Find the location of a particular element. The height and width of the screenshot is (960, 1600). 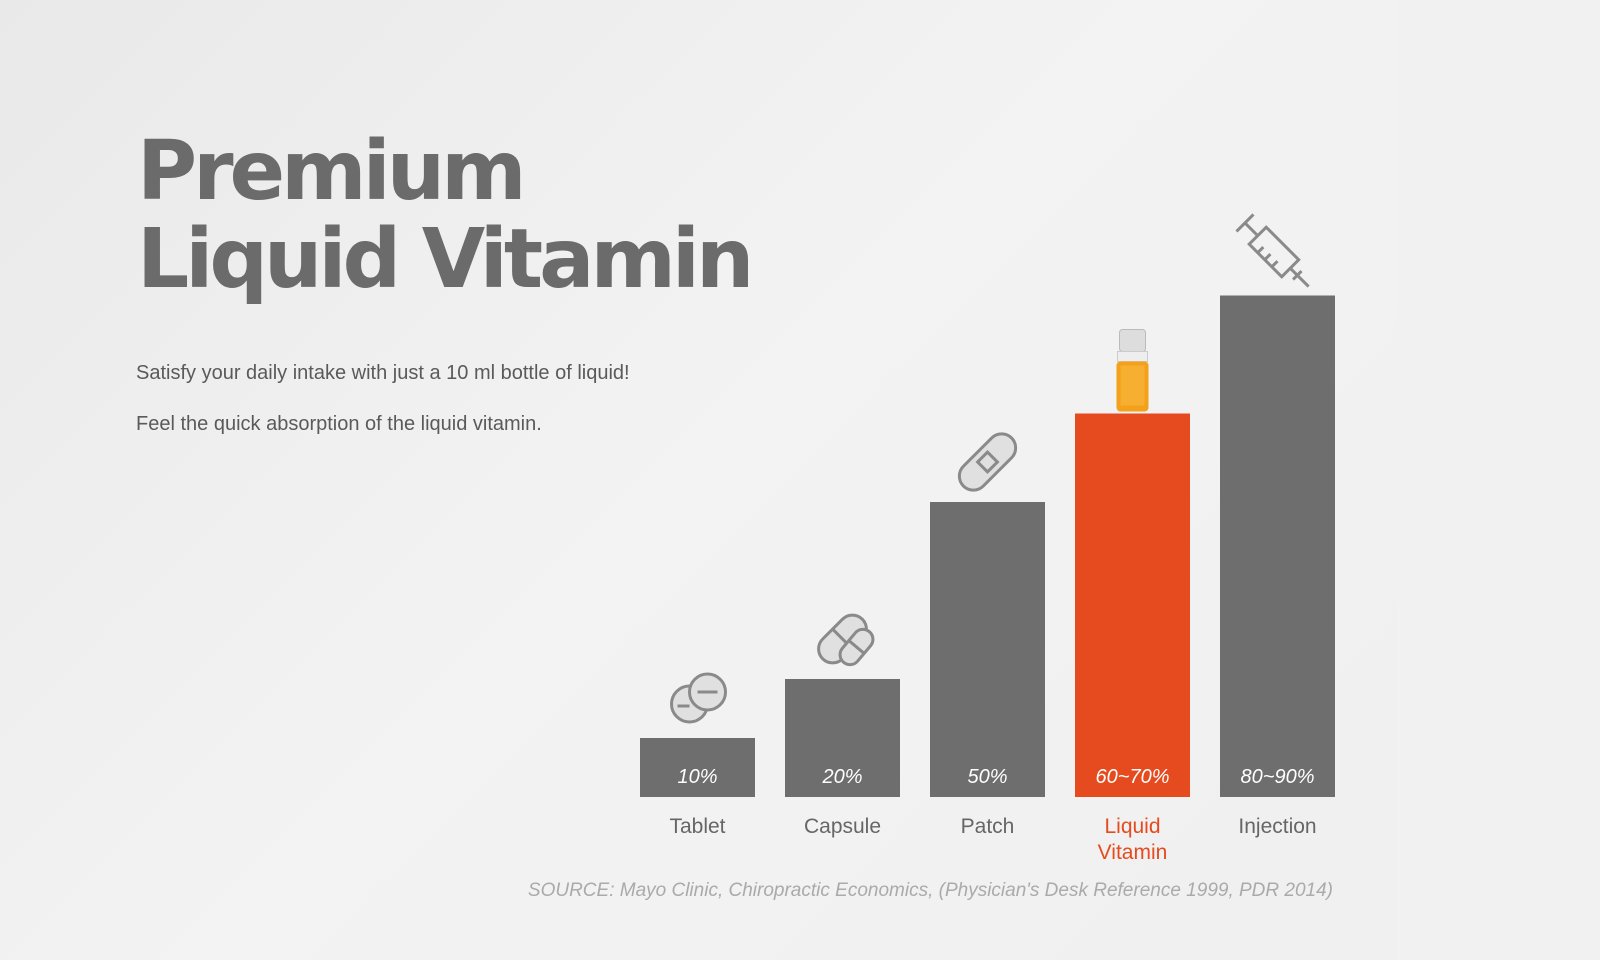

bar-tablet is located at coordinates (697, 767).